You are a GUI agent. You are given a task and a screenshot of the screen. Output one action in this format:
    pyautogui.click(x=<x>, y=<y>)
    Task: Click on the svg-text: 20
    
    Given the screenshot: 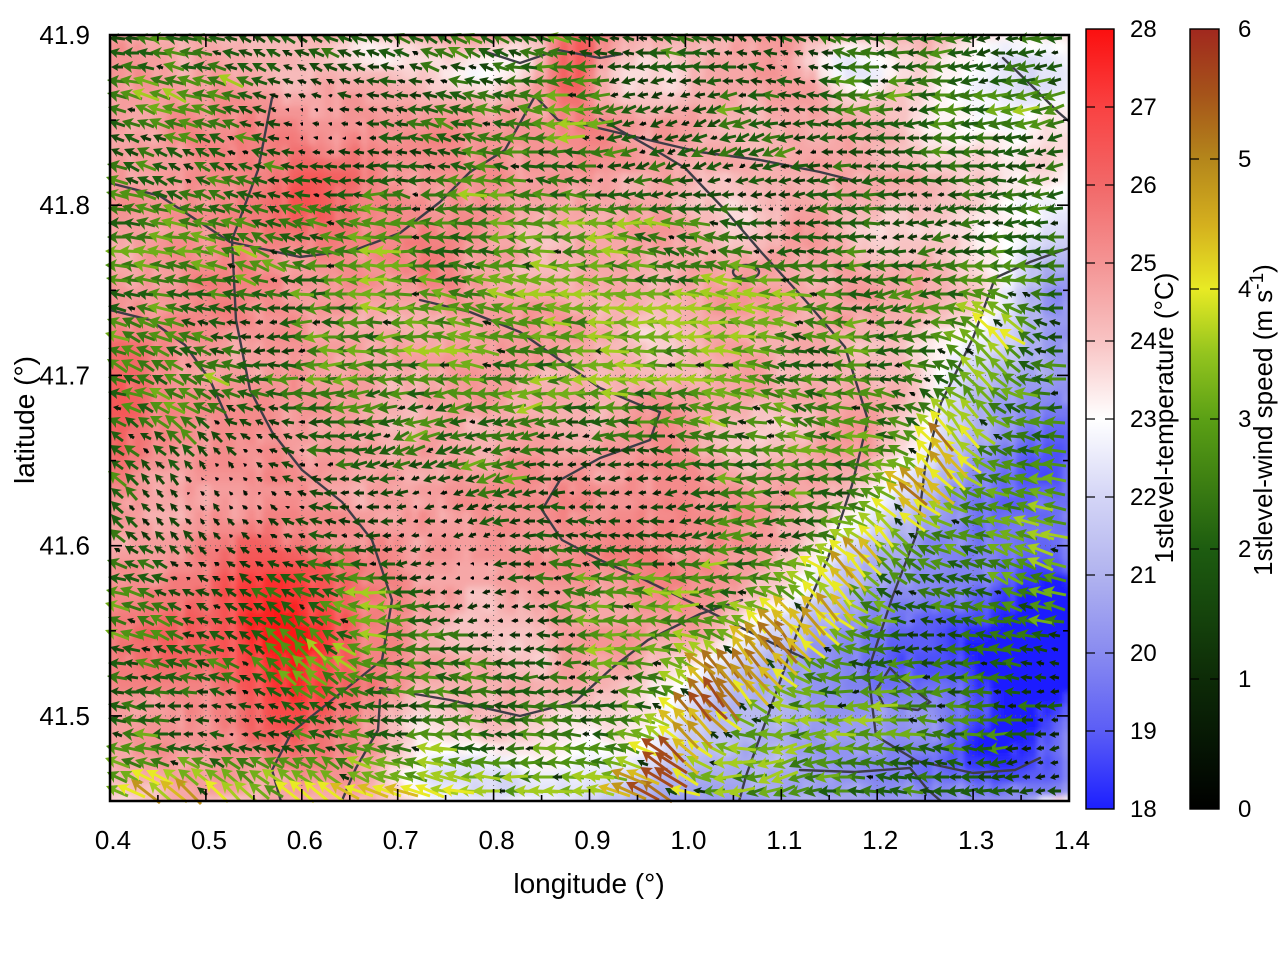 What is the action you would take?
    pyautogui.click(x=1143, y=653)
    